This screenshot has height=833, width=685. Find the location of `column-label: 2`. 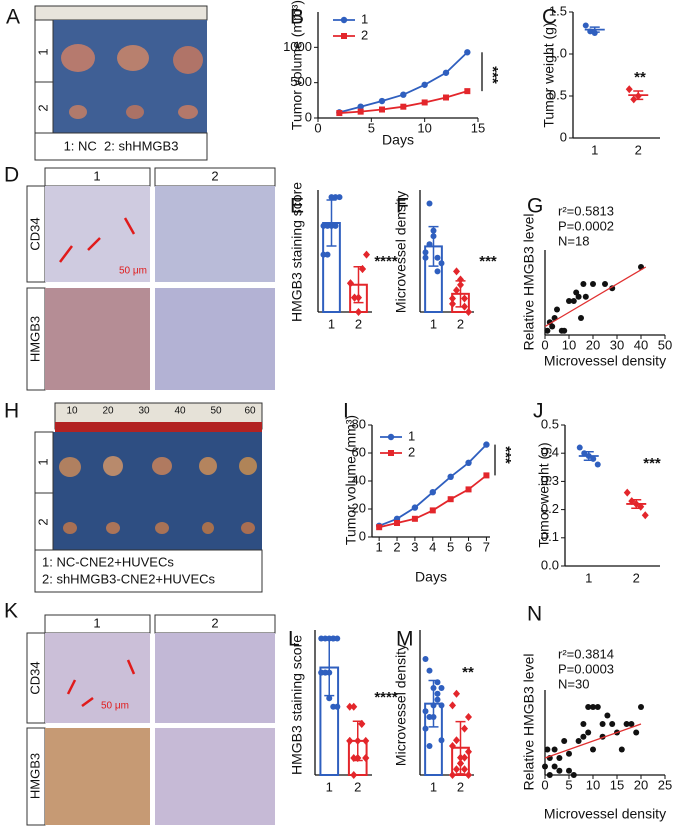

column-label: 2 is located at coordinates (214, 622).